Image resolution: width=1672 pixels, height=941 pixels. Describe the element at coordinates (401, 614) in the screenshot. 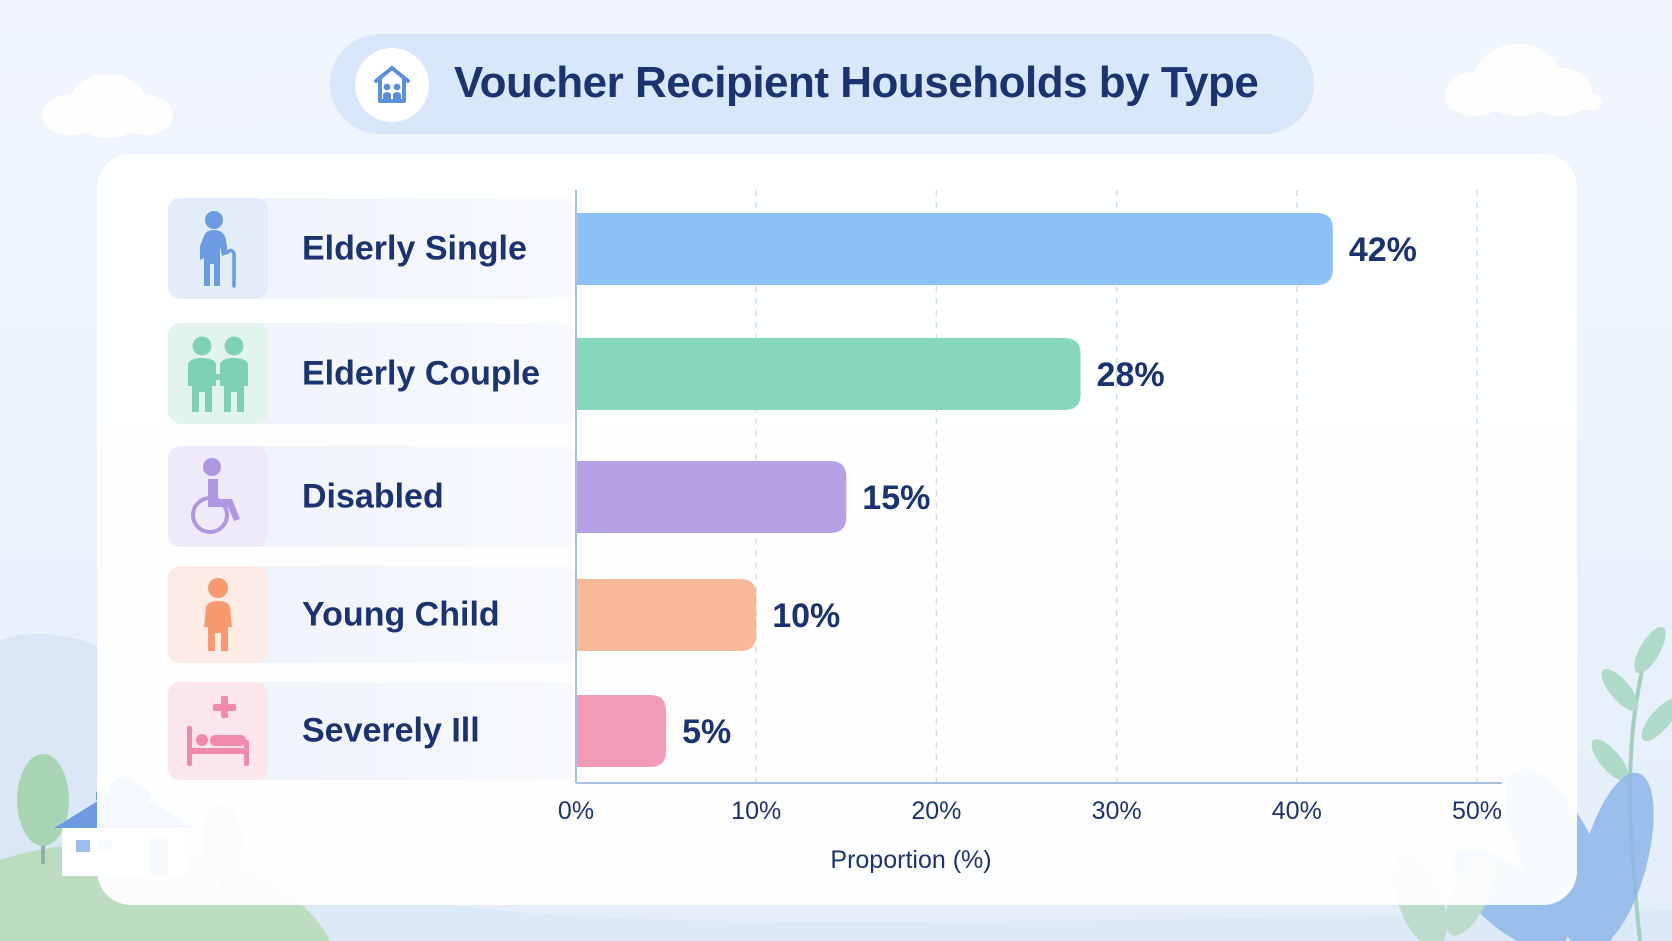

I see `category-label: Young Child` at that location.